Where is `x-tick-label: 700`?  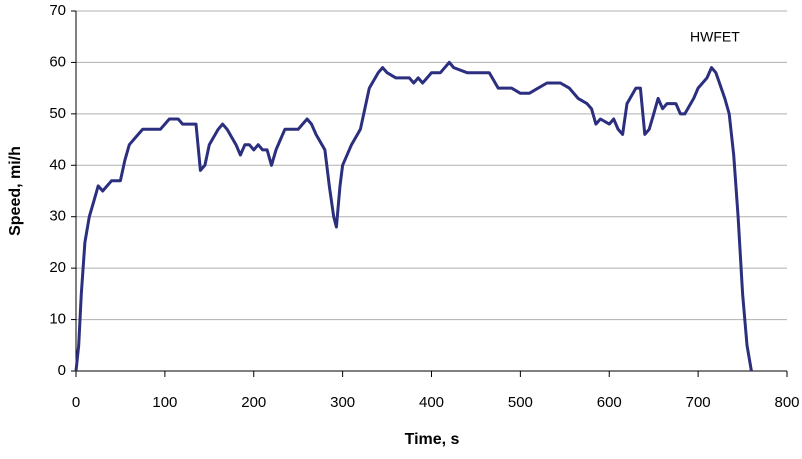
x-tick-label: 700 is located at coordinates (698, 402).